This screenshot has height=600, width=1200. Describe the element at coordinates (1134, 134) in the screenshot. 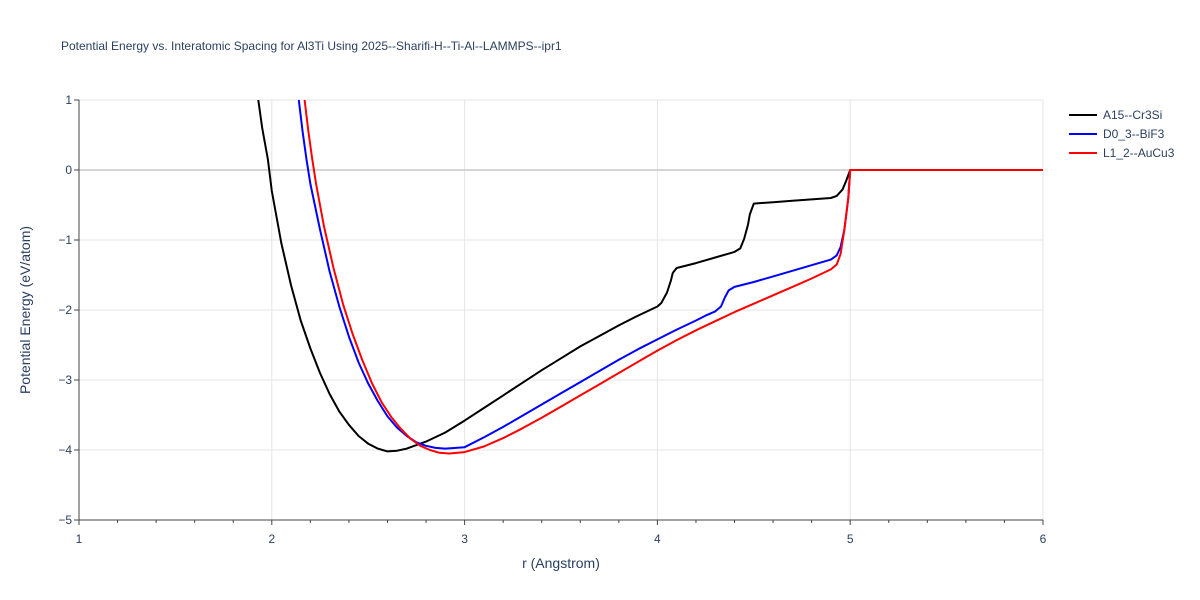

I see `legend-label: D0_3--BiF3` at that location.